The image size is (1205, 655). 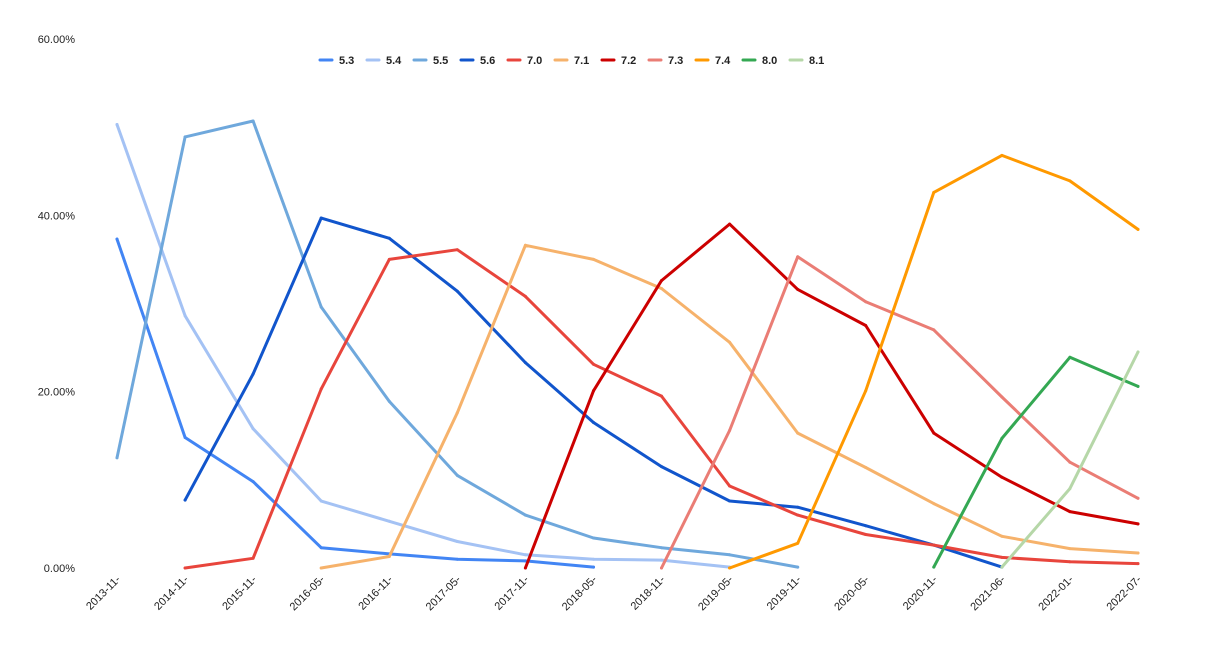 What do you see at coordinates (665, 61) in the screenshot?
I see `legend-item: 7.3` at bounding box center [665, 61].